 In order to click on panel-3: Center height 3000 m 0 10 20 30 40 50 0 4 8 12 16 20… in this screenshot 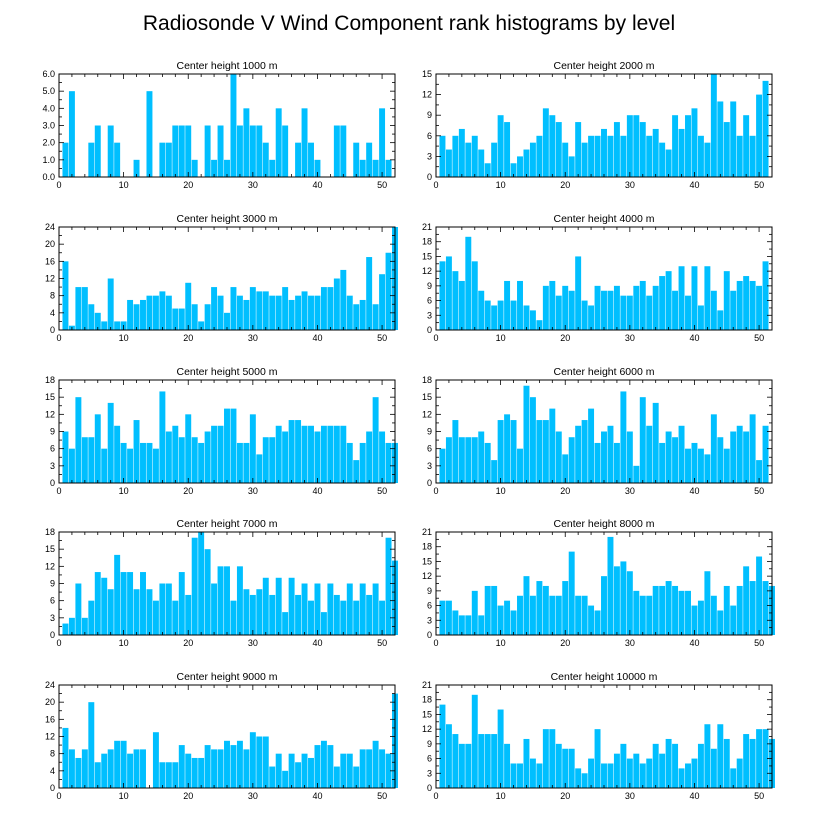, I will do `click(221, 278)`.